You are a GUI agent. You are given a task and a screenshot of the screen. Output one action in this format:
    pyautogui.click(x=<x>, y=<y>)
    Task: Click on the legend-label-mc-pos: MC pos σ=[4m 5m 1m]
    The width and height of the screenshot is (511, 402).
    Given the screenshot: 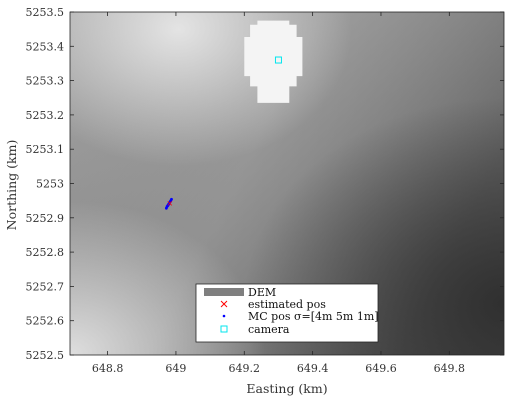 What is the action you would take?
    pyautogui.click(x=313, y=316)
    